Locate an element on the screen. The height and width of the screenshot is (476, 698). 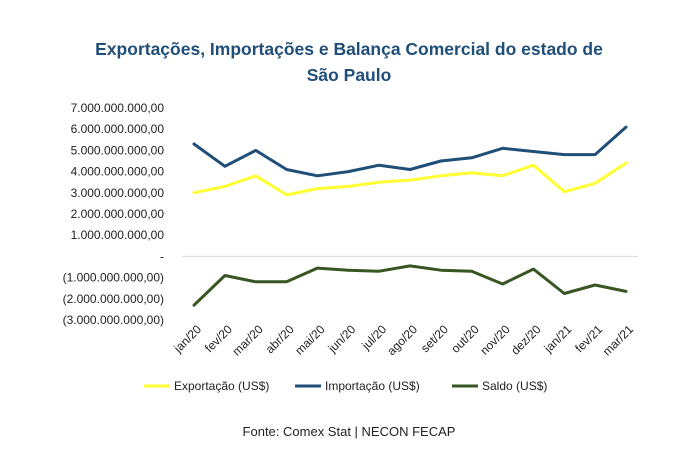
y-tick-label-6: 1.000.000.000,00 is located at coordinates (118, 235).